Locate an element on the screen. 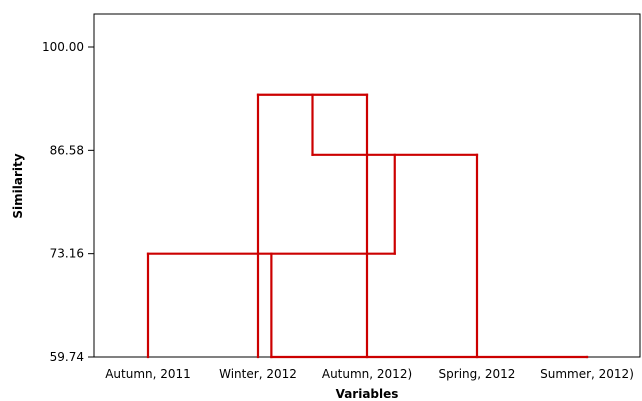 Image resolution: width=642 pixels, height=401 pixels. y-axis-title: Similarity is located at coordinates (18, 185).